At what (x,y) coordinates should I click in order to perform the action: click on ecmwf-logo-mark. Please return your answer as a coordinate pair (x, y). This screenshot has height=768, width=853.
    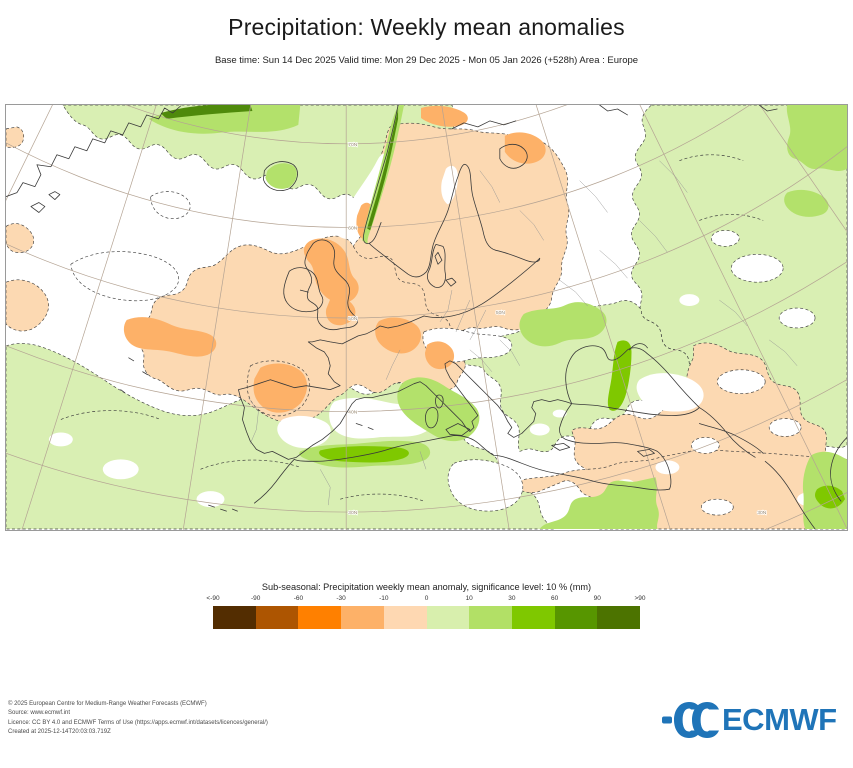
    Looking at the image, I should click on (690, 720).